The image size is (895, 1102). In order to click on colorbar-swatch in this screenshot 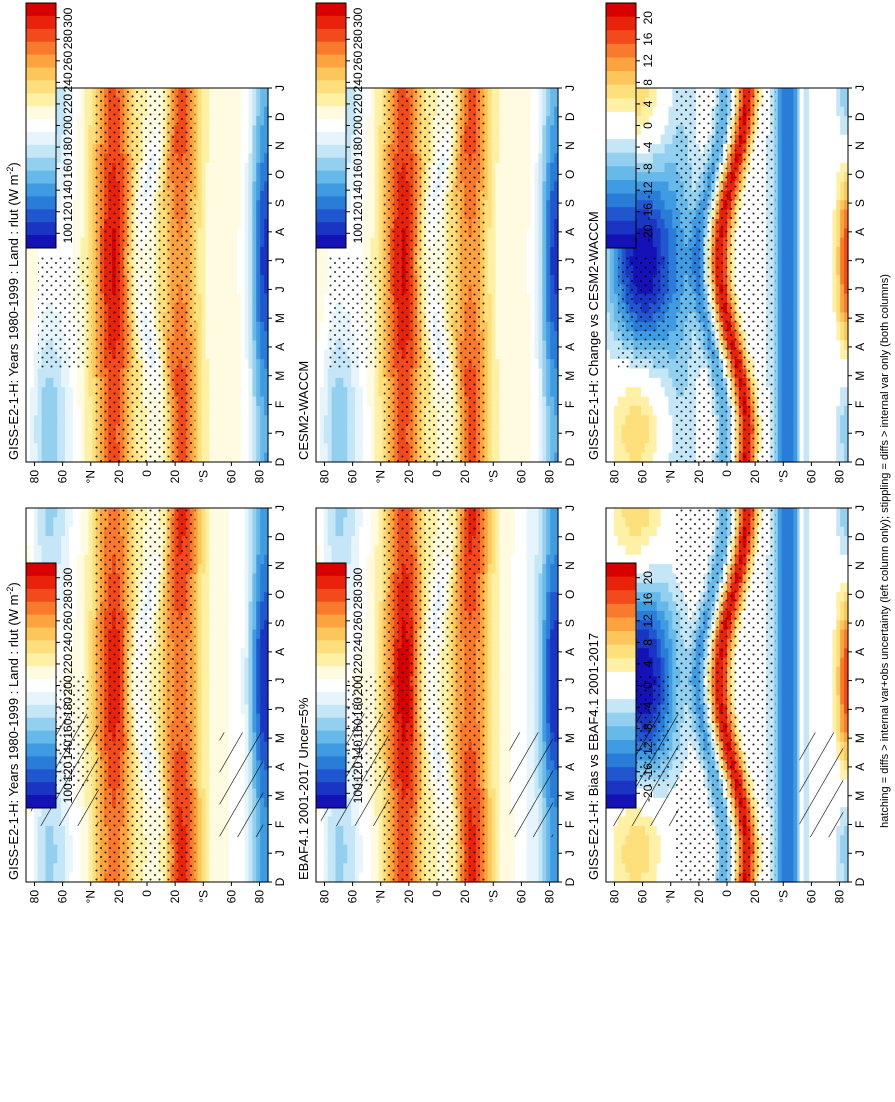, I will do `click(41, 750)`.